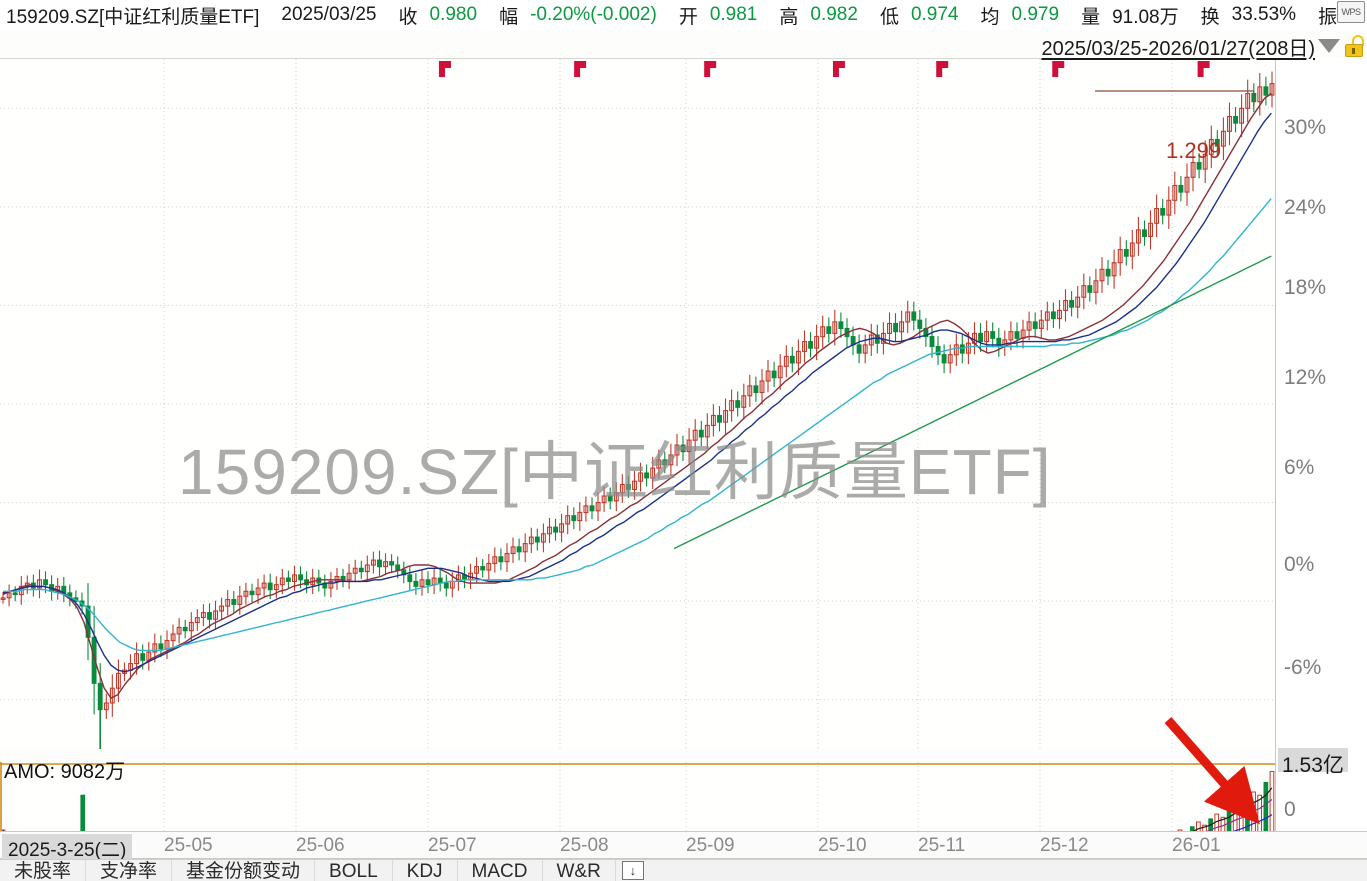 The height and width of the screenshot is (881, 1367). What do you see at coordinates (789, 17) in the screenshot?
I see `field-label-high: 高` at bounding box center [789, 17].